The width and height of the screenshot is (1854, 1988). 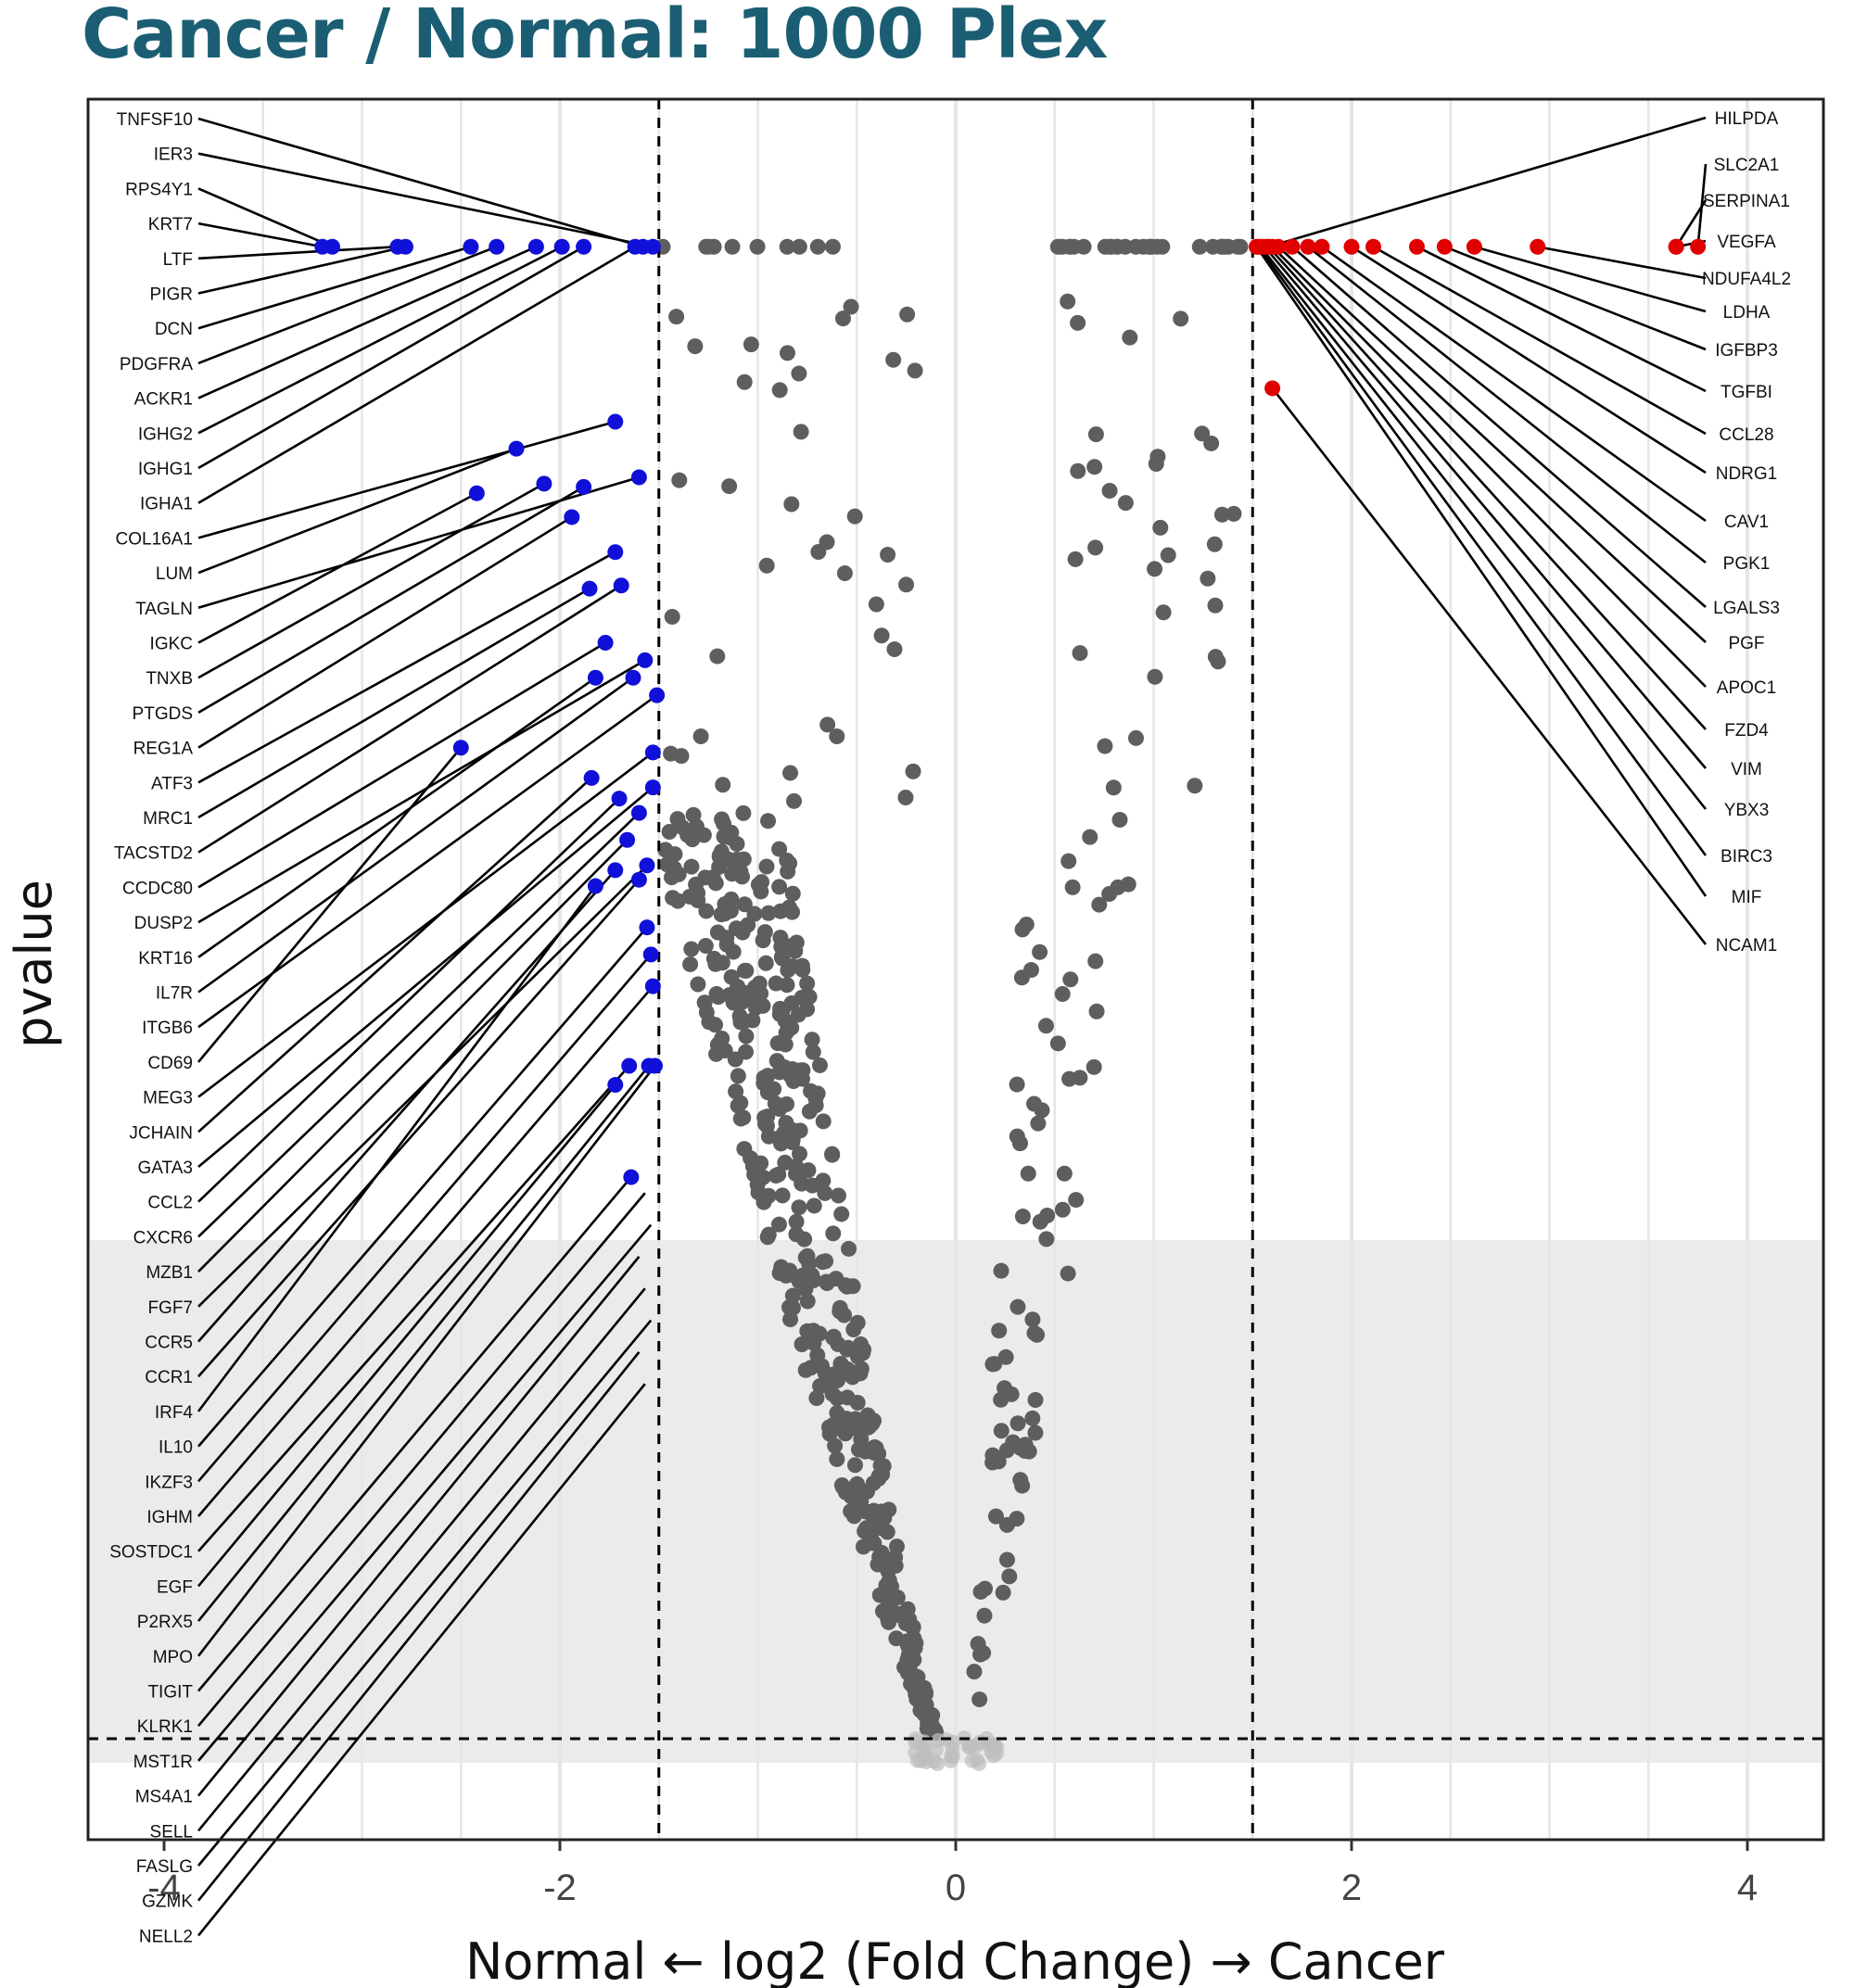 What do you see at coordinates (165, 469) in the screenshot?
I see `gene-label: IGHG1` at bounding box center [165, 469].